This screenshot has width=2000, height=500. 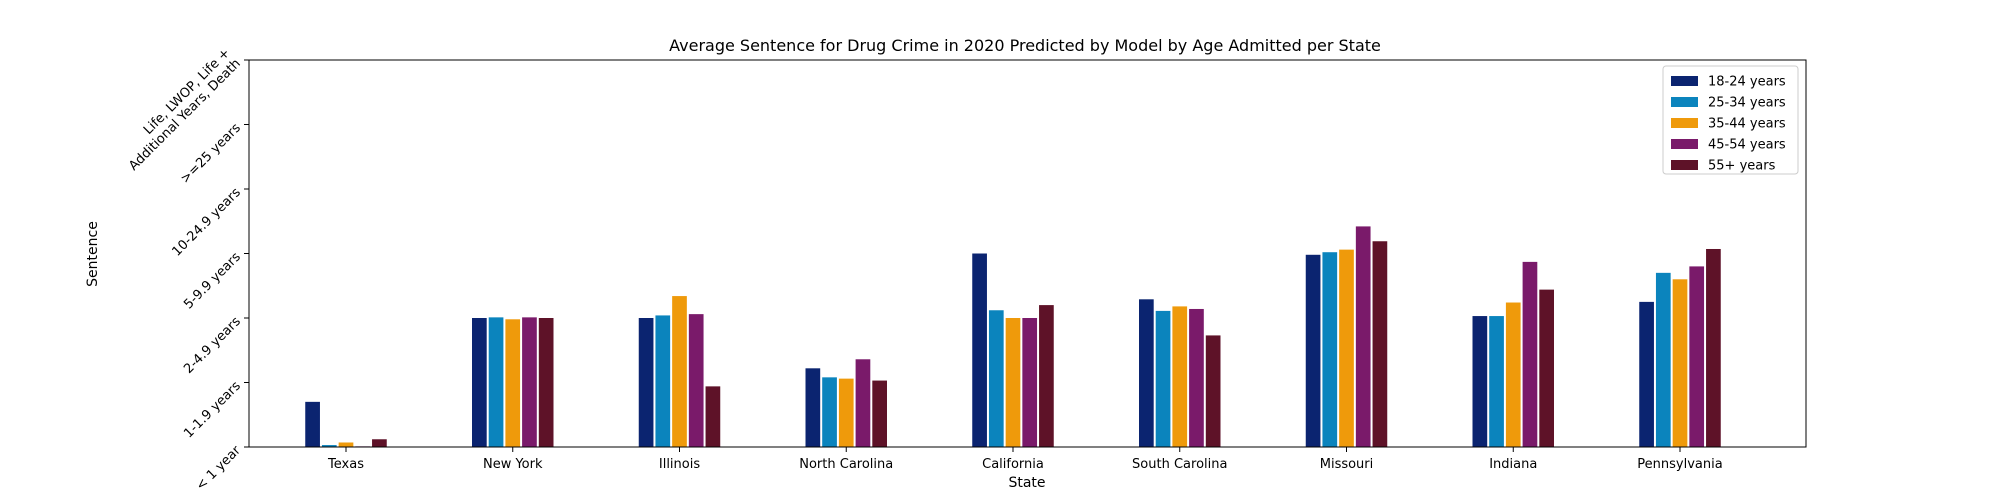 What do you see at coordinates (679, 464) in the screenshot?
I see `x-tick-label: Illinois` at bounding box center [679, 464].